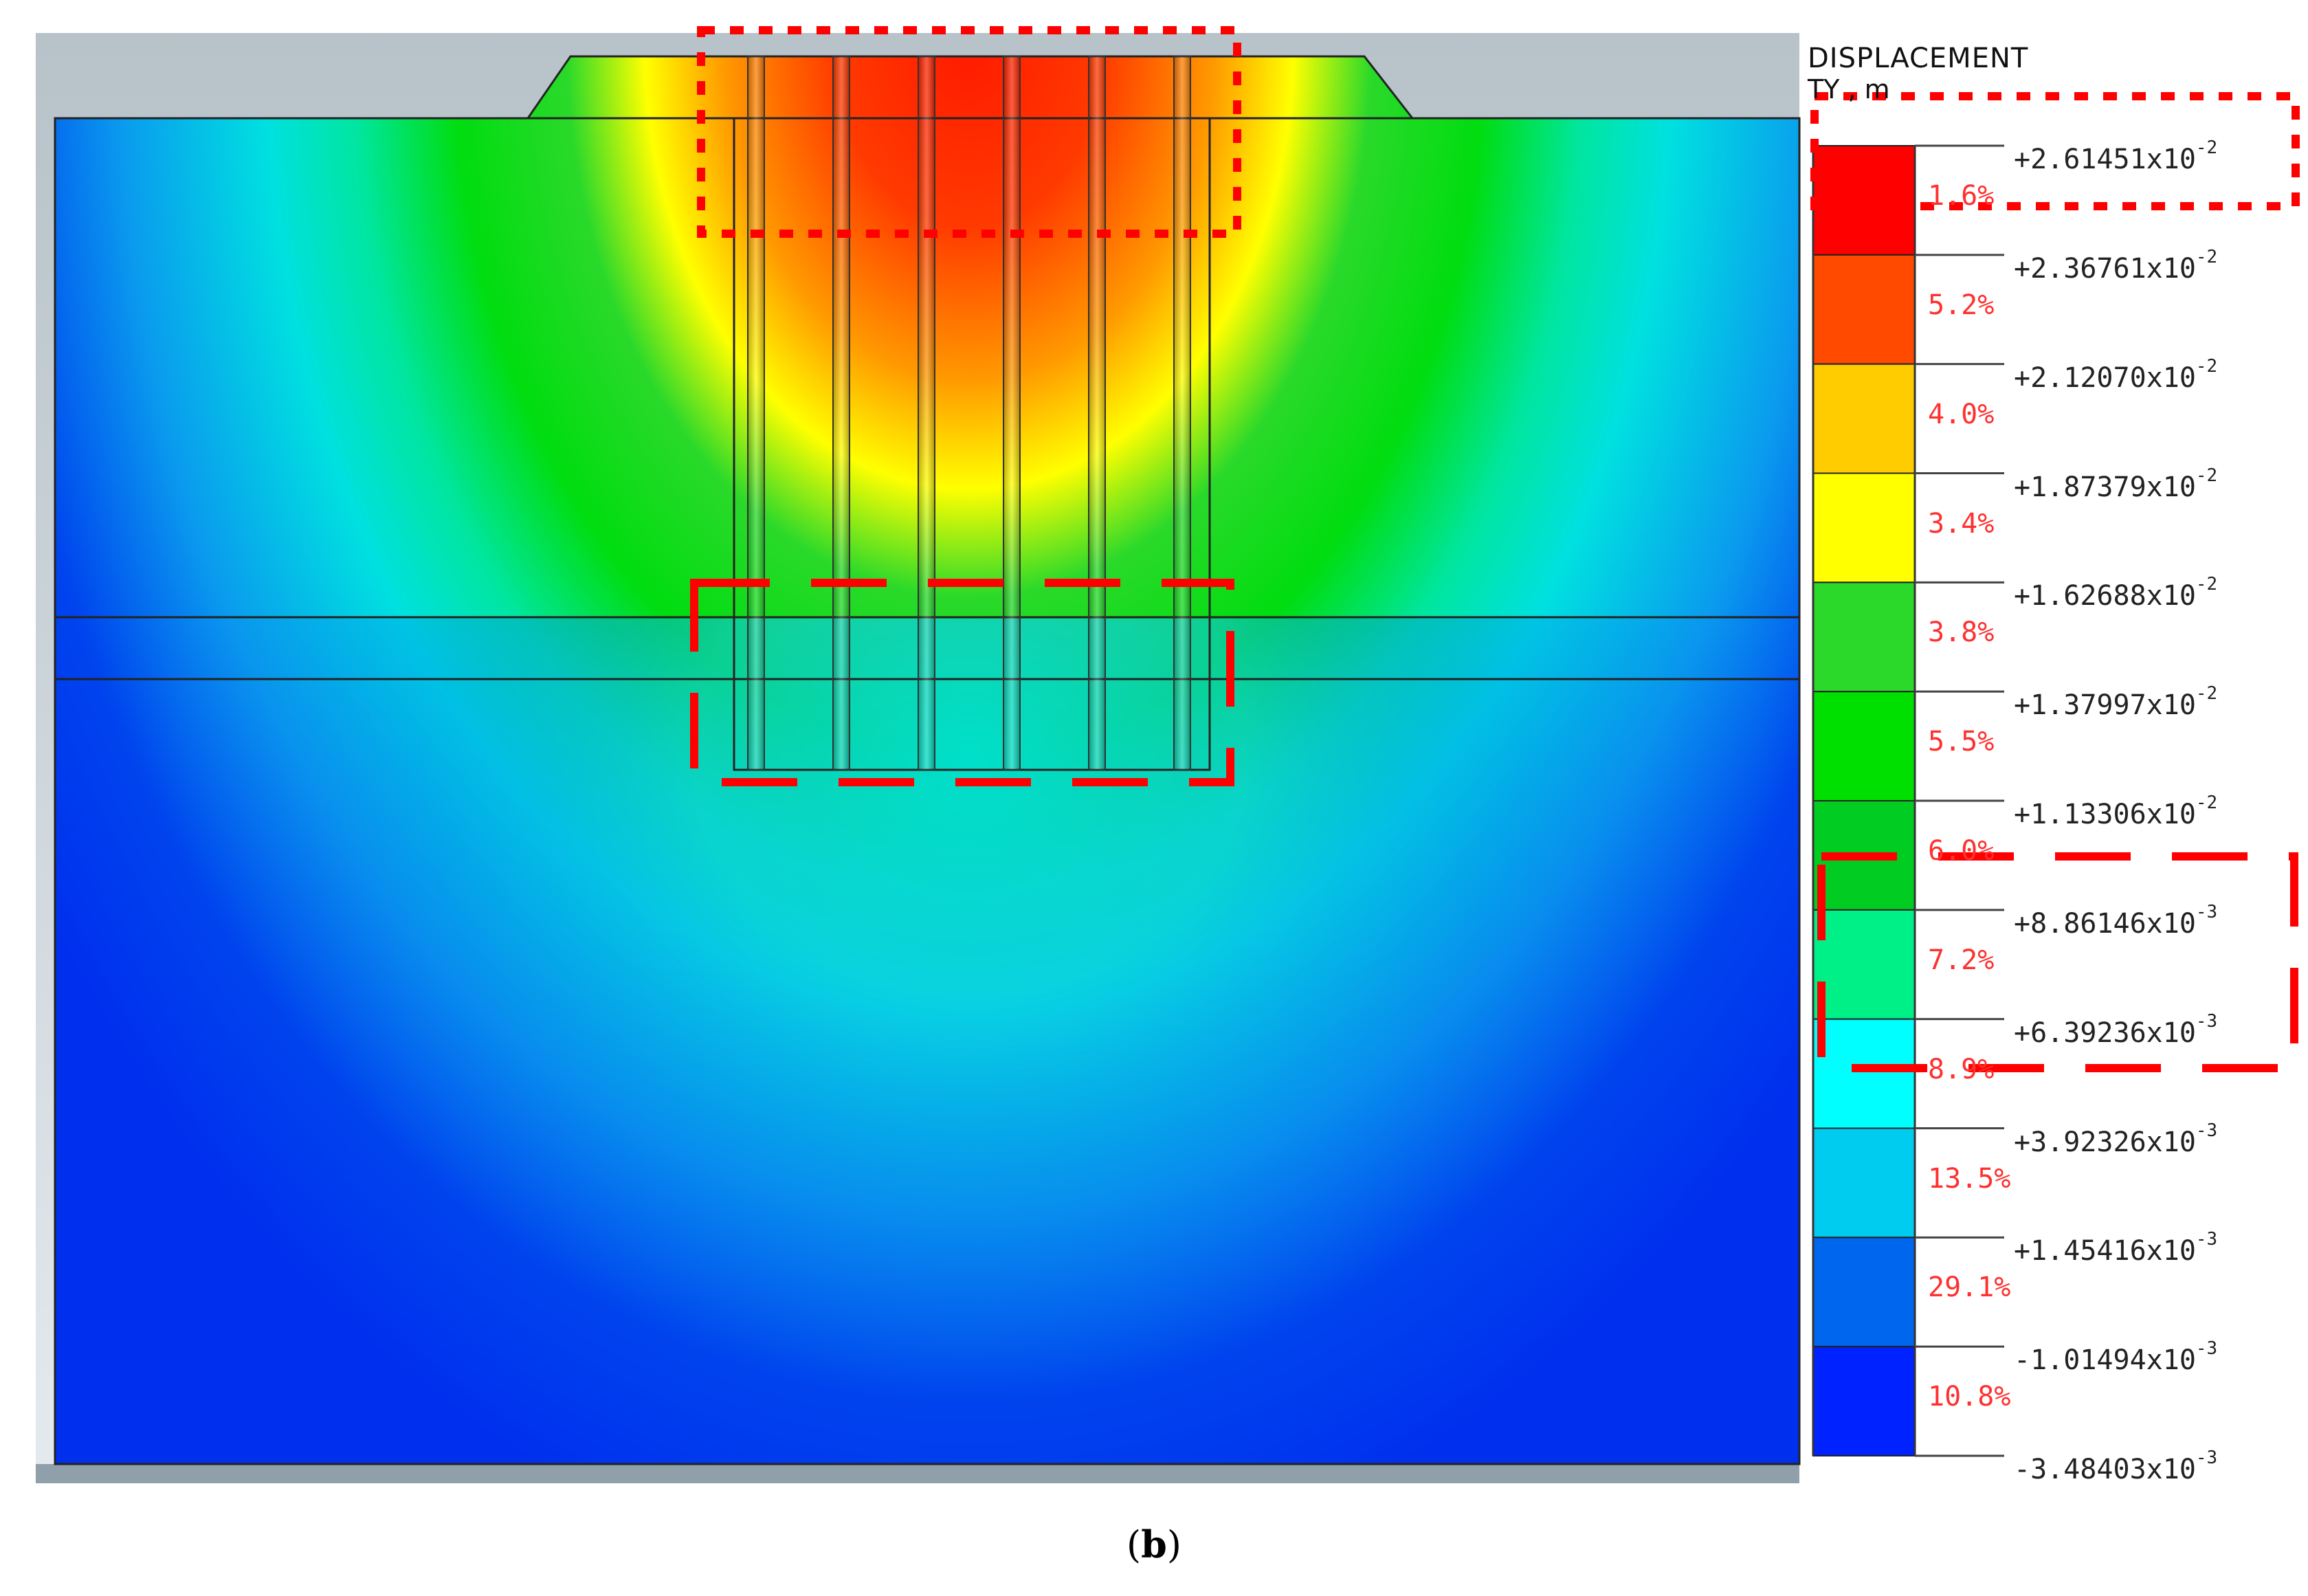  I want to click on legend-percent-11: 29.1%, so click(1969, 1288).